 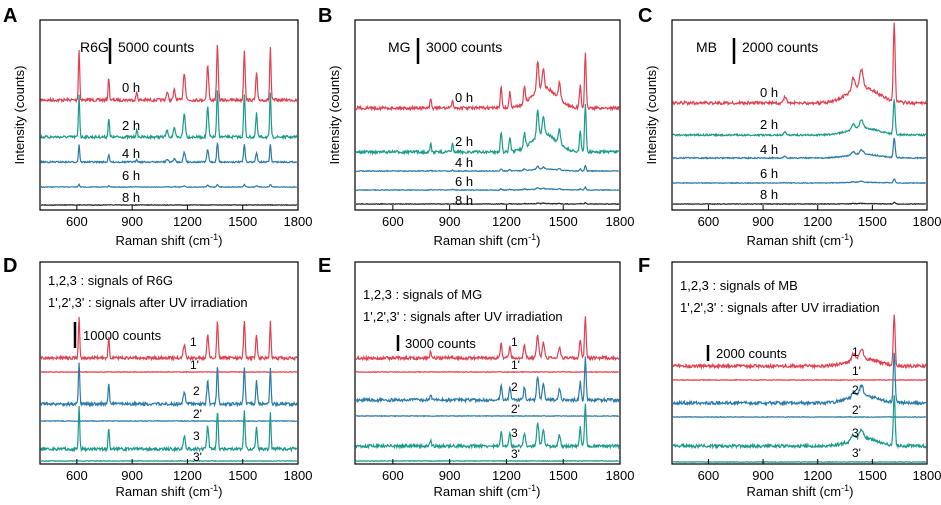 What do you see at coordinates (169, 421) in the screenshot?
I see `series-line-d-2p` at bounding box center [169, 421].